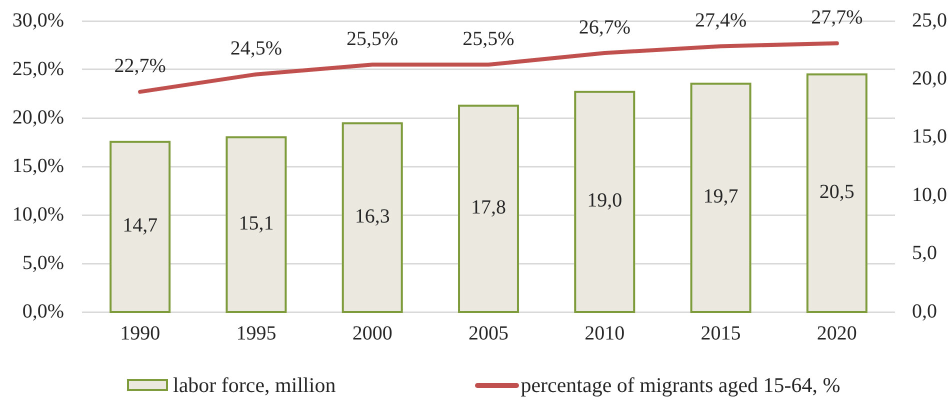  What do you see at coordinates (604, 27) in the screenshot?
I see `data-label: 26,7%` at bounding box center [604, 27].